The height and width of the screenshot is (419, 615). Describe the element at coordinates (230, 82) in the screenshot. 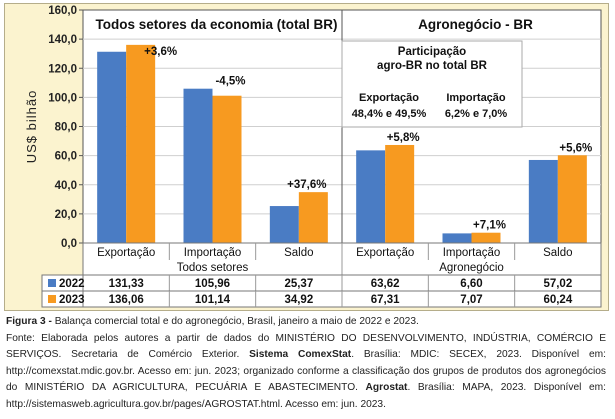

I see `change-annotation: -4,5%` at that location.